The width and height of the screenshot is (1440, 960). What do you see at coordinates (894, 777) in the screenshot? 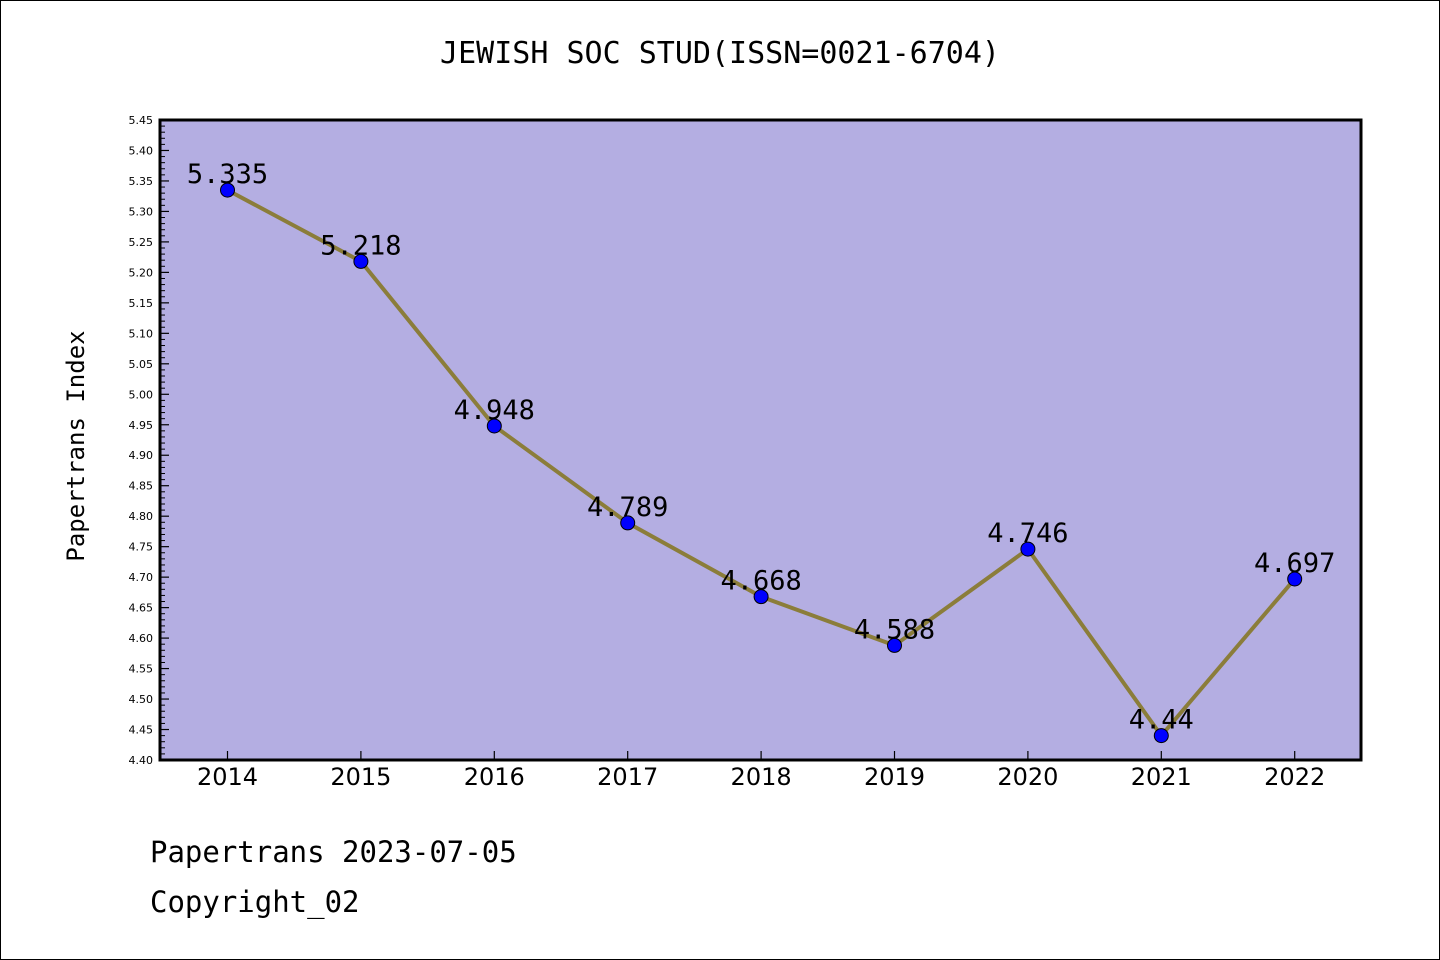
I see `x-tick-label: 2019` at bounding box center [894, 777].